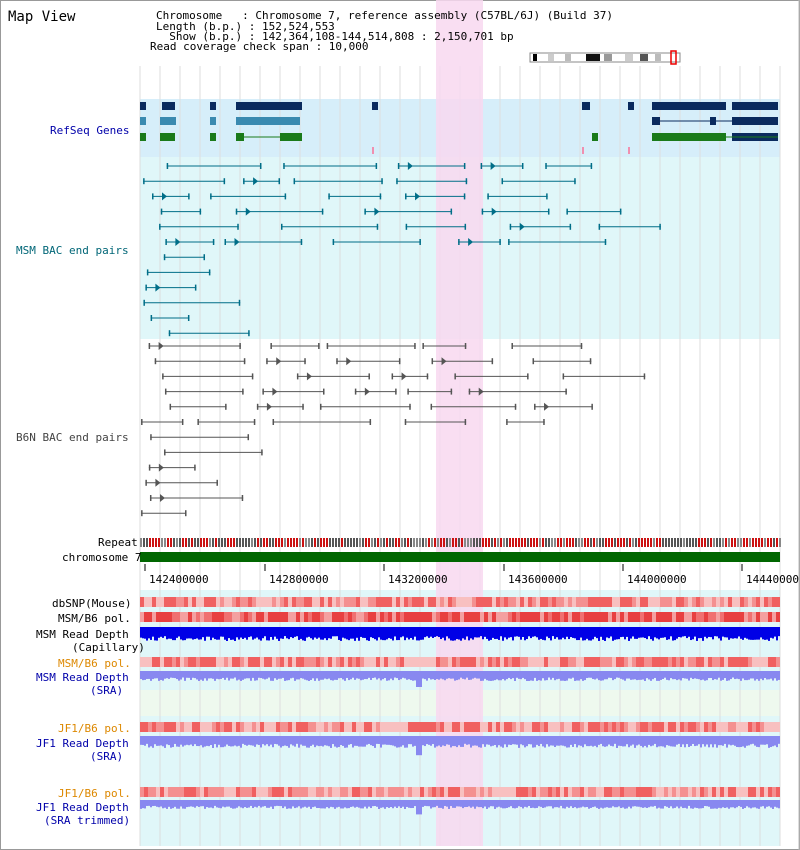 The width and height of the screenshot is (800, 850). I want to click on track-label-jf1-depth: JF1 Read Depth, so click(82, 743).